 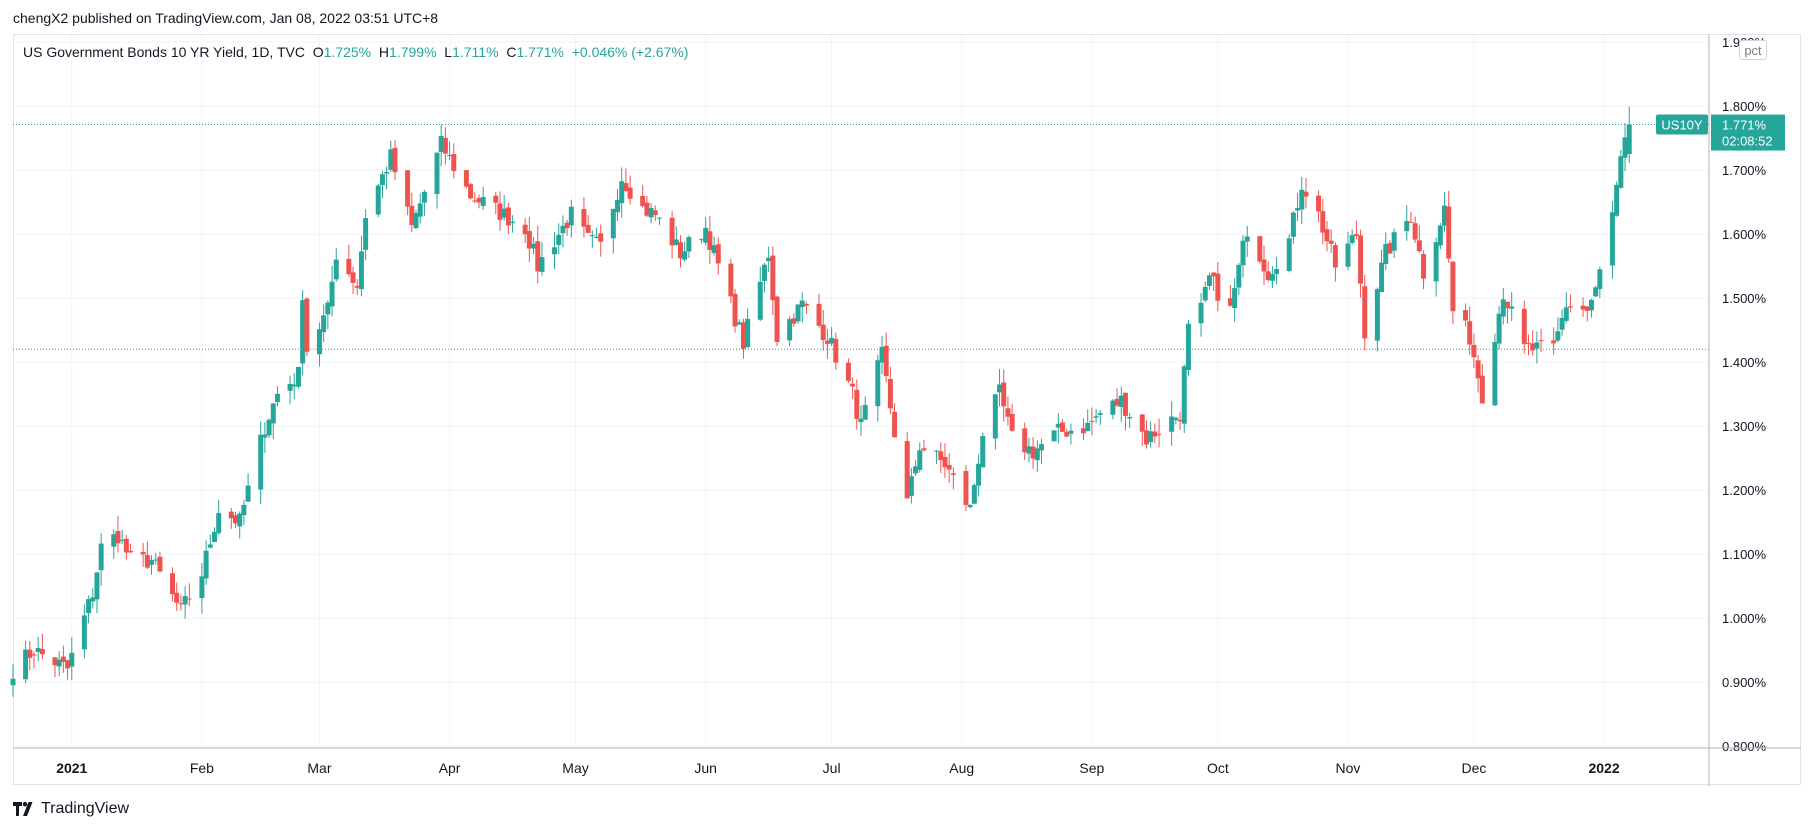 I want to click on tradingview-logo: TradingView, so click(x=71, y=809).